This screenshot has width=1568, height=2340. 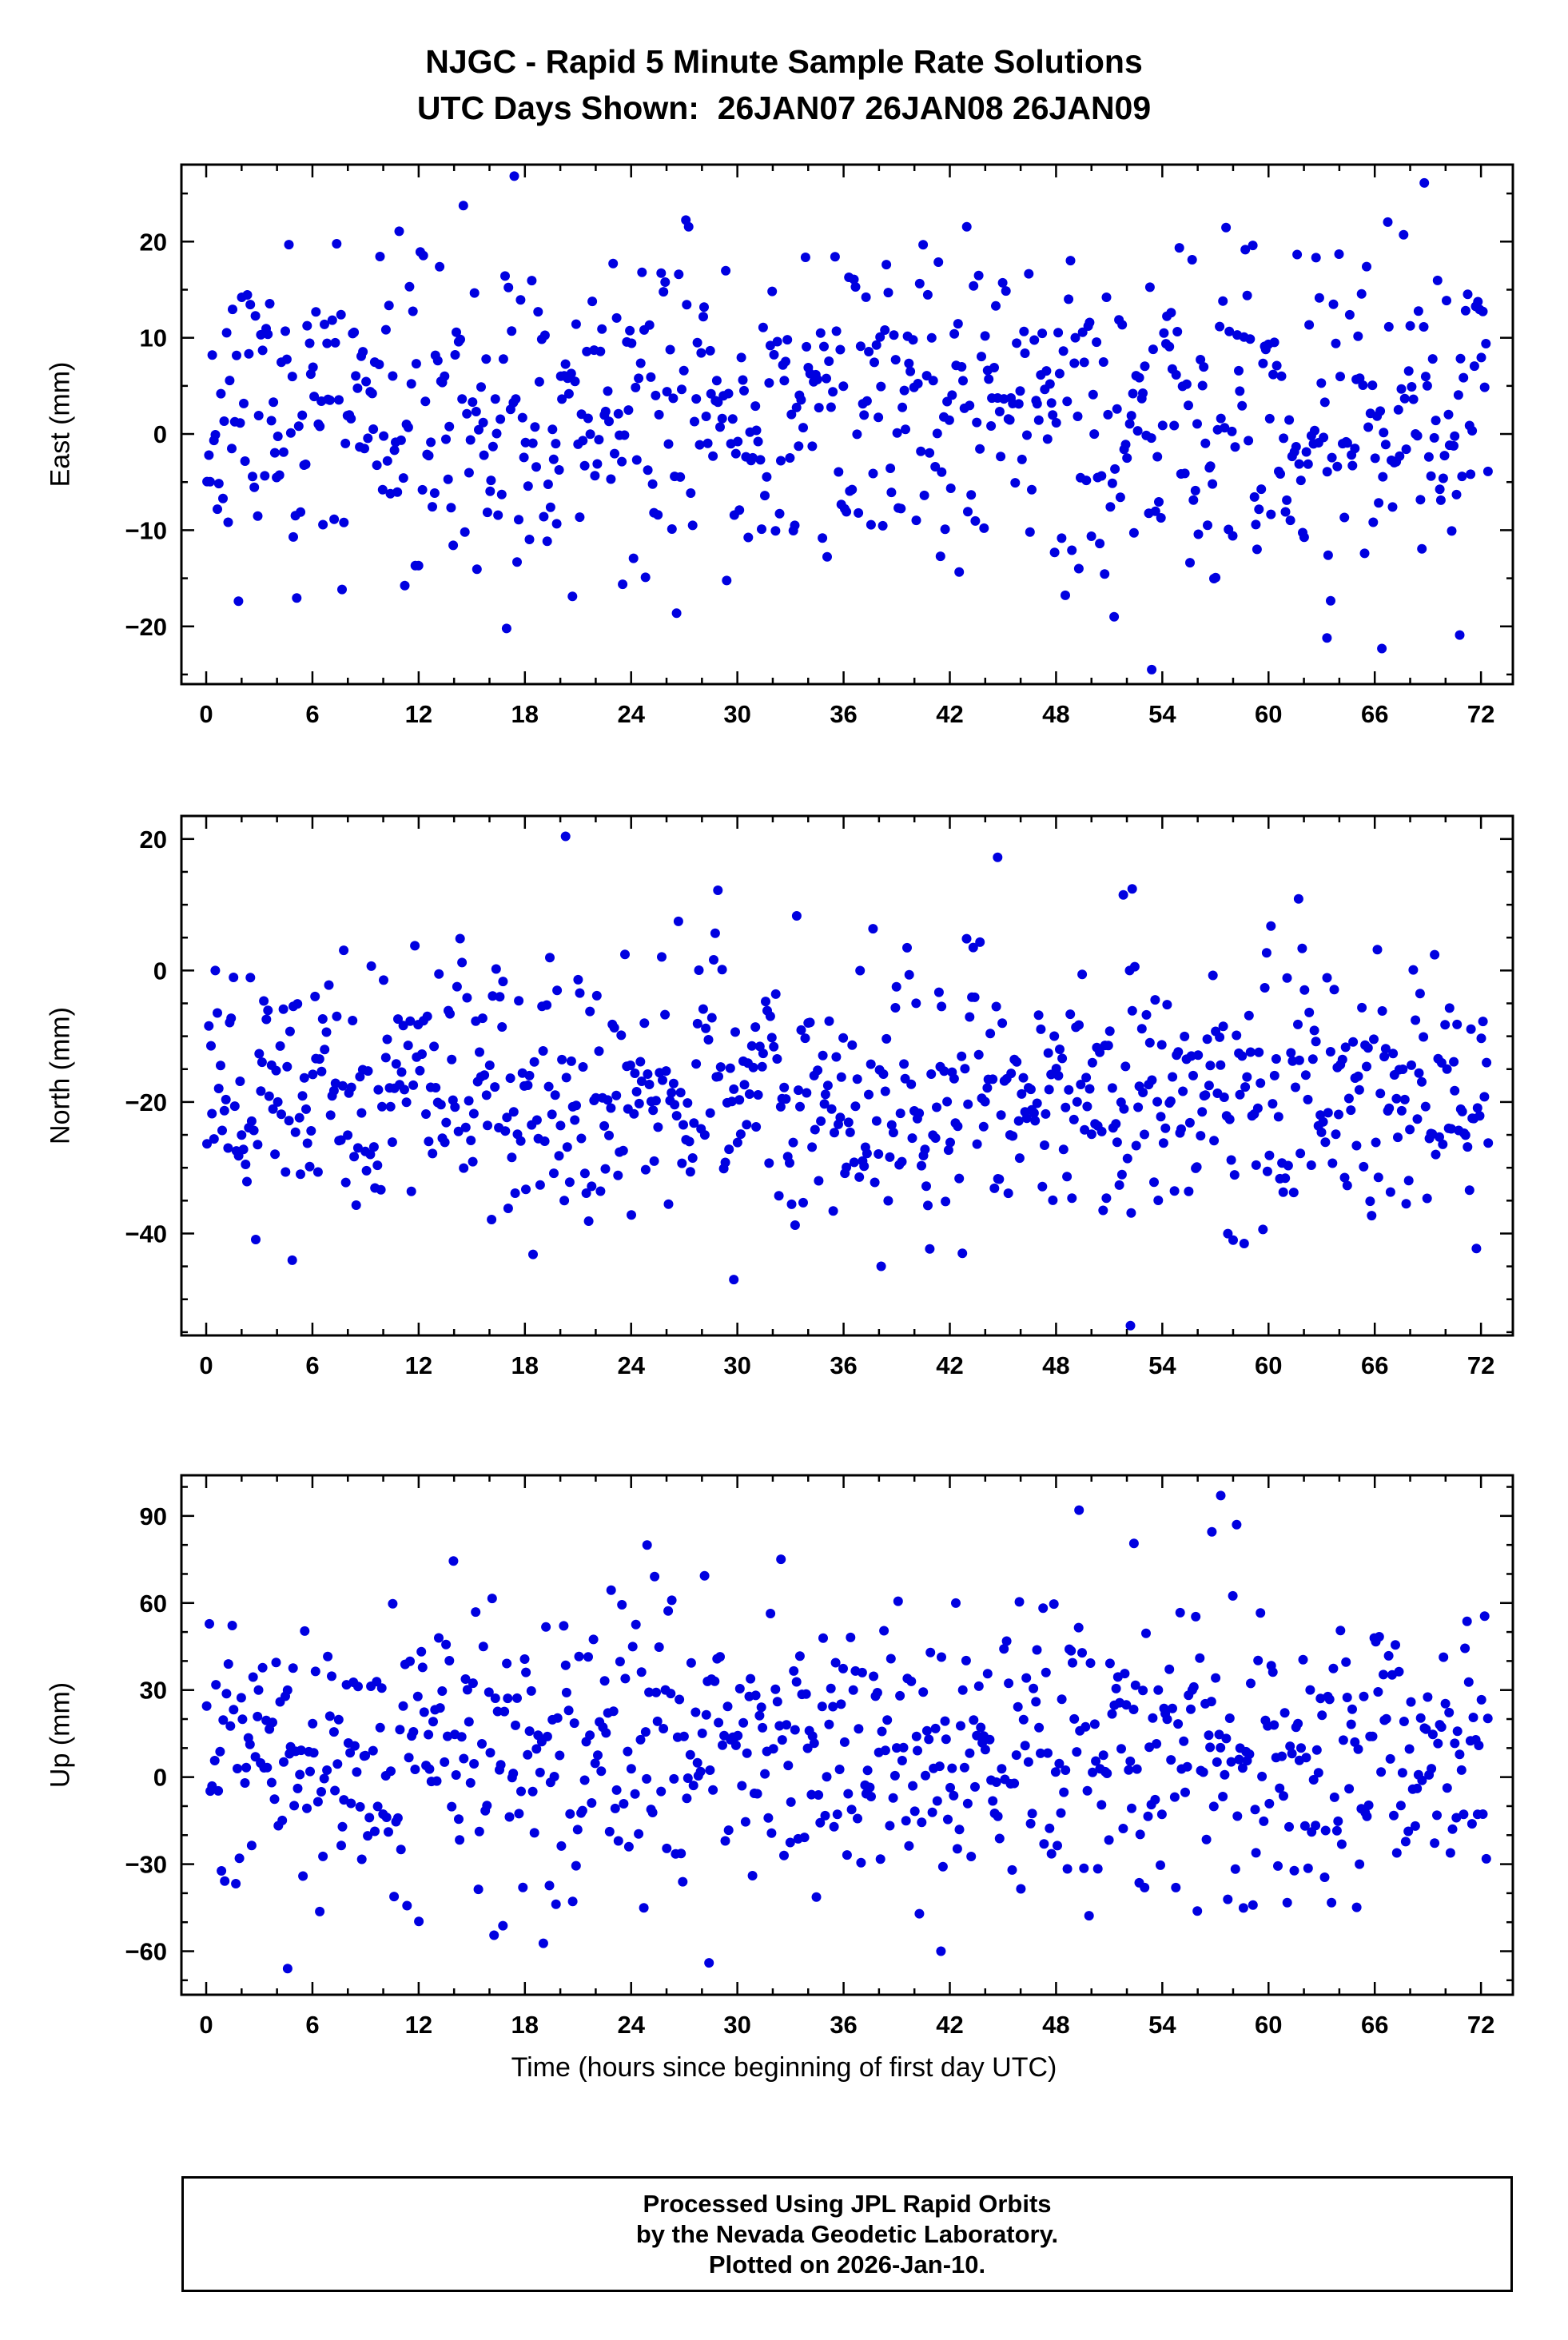 I want to click on y-tick-label: −40, so click(x=146, y=1234).